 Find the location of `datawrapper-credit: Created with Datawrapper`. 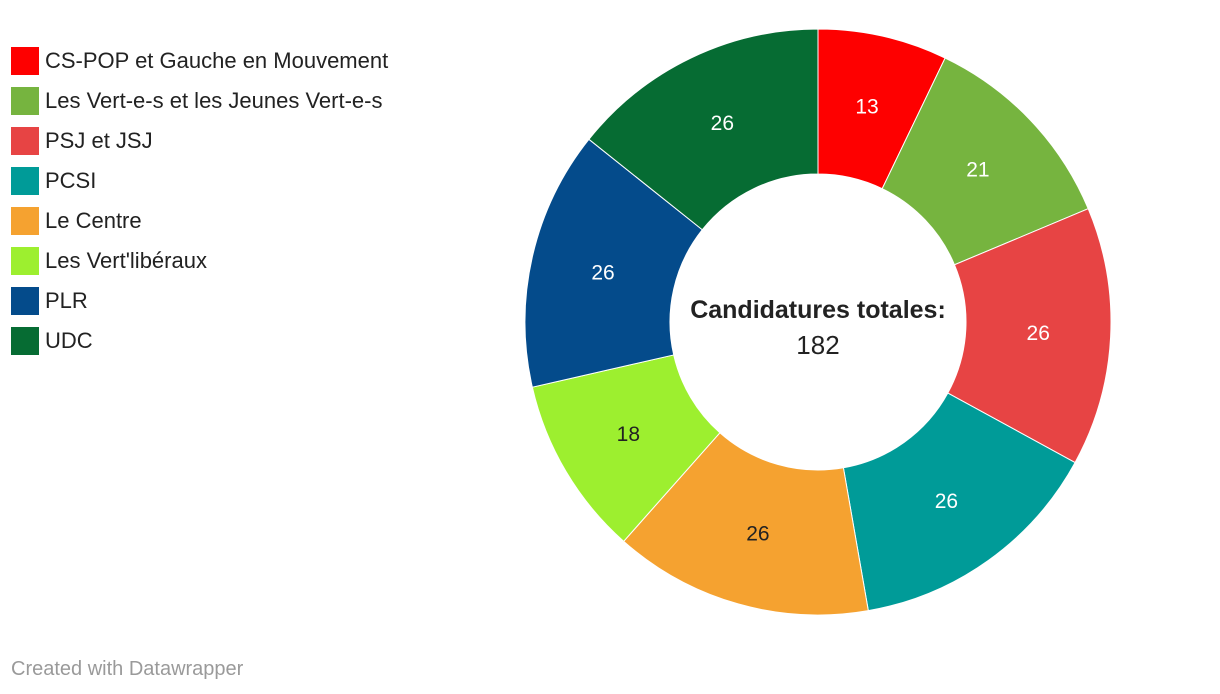

datawrapper-credit: Created with Datawrapper is located at coordinates (127, 669).